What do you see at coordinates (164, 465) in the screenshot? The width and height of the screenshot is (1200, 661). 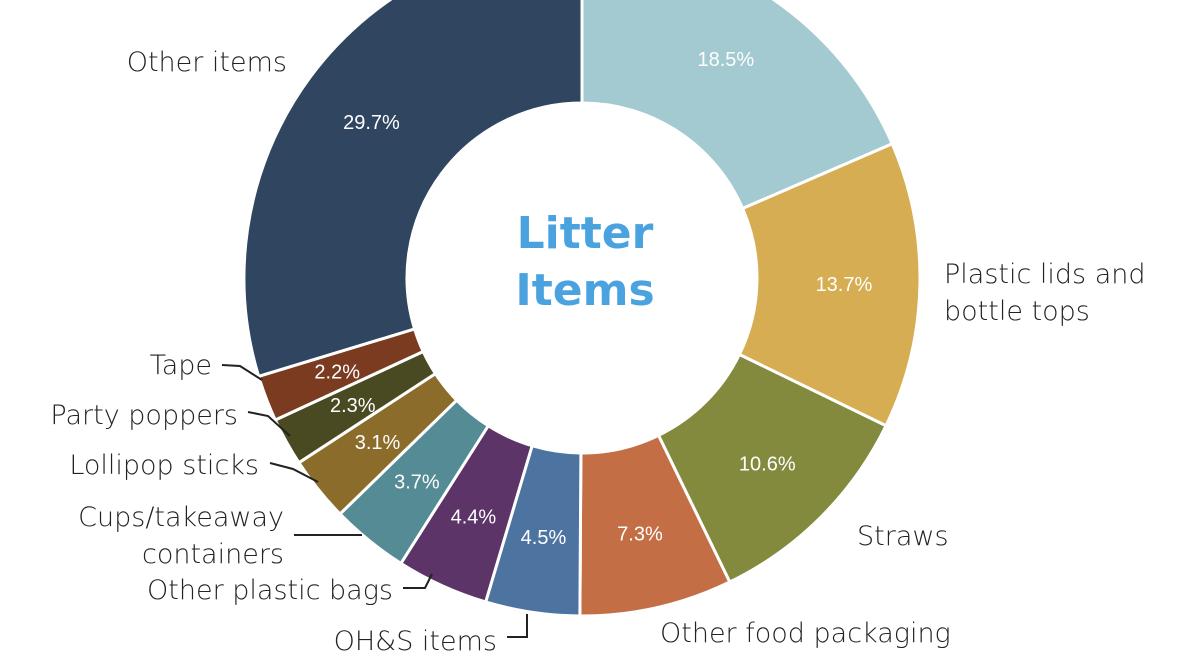 I see `slice-category-label: Lollipop sticks` at bounding box center [164, 465].